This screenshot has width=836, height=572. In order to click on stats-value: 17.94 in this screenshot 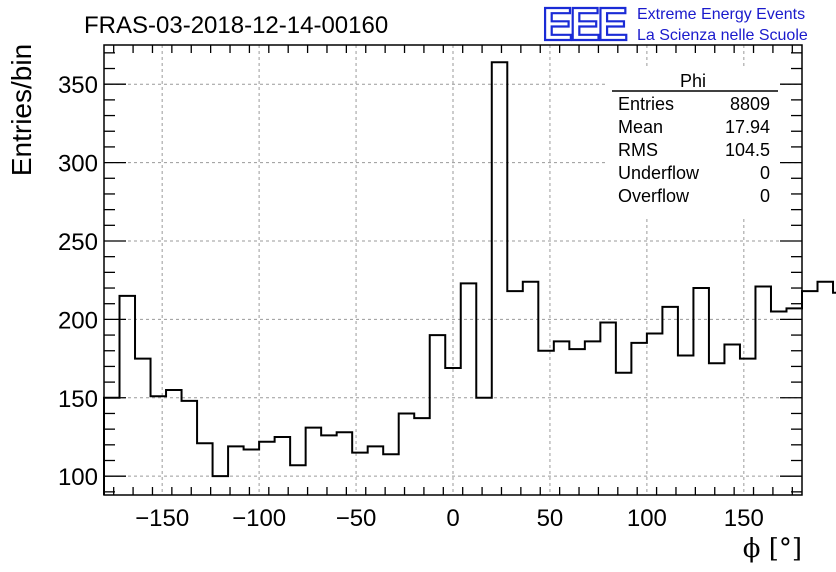, I will do `click(747, 127)`.